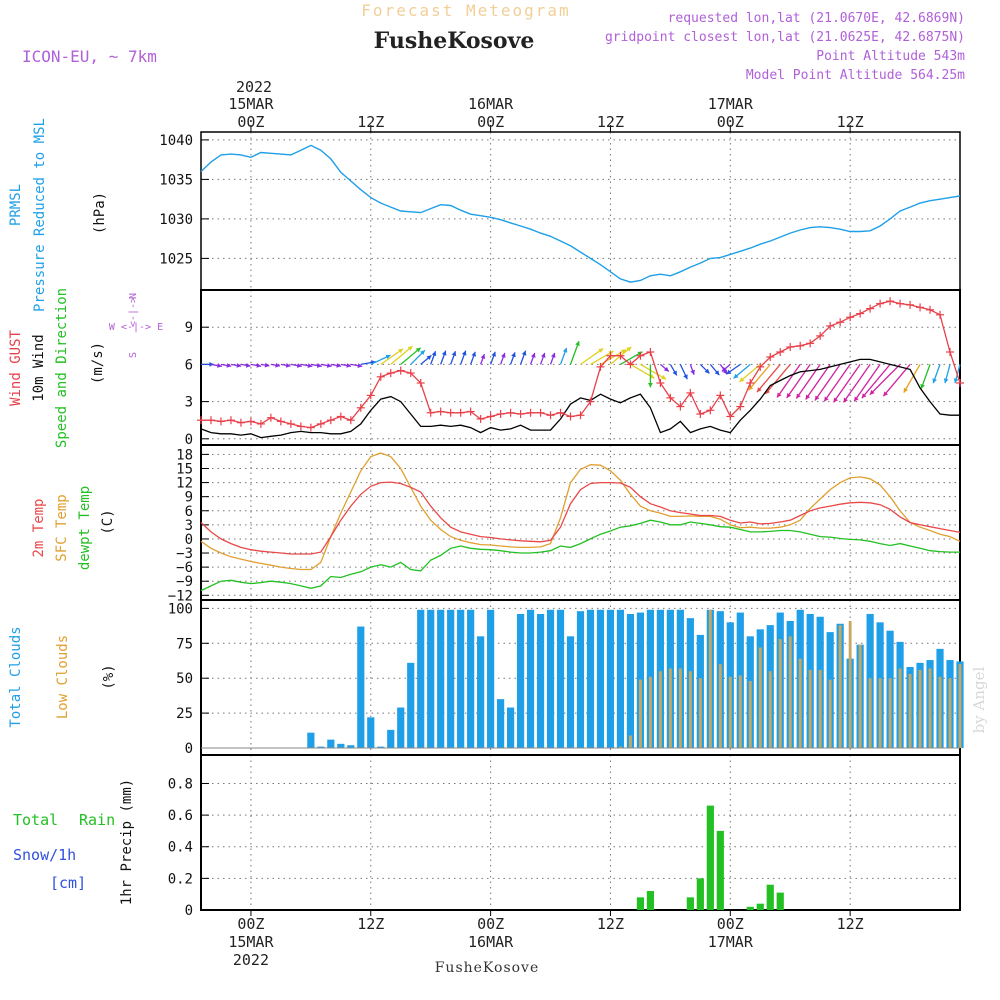 The height and width of the screenshot is (1000, 1000). What do you see at coordinates (184, 644) in the screenshot?
I see `cloud-ytick-label: 75` at bounding box center [184, 644].